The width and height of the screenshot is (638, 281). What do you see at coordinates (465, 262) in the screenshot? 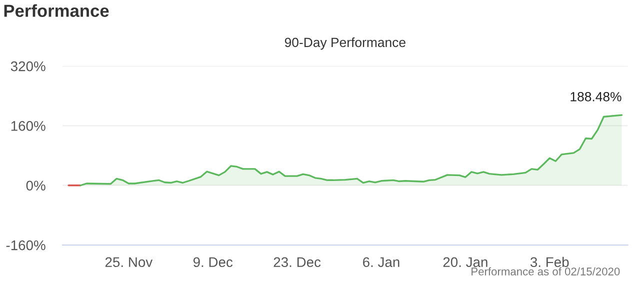
I see `x-tick-label: 20. Jan` at bounding box center [465, 262].